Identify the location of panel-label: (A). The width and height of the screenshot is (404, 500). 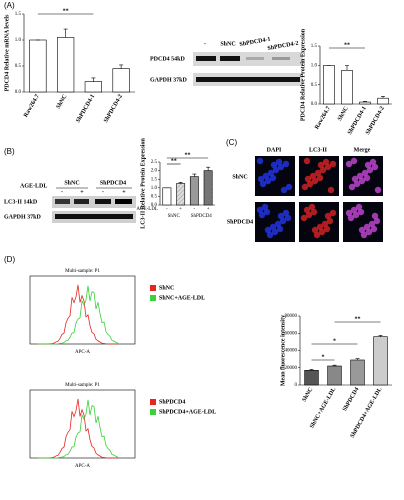
(9, 5).